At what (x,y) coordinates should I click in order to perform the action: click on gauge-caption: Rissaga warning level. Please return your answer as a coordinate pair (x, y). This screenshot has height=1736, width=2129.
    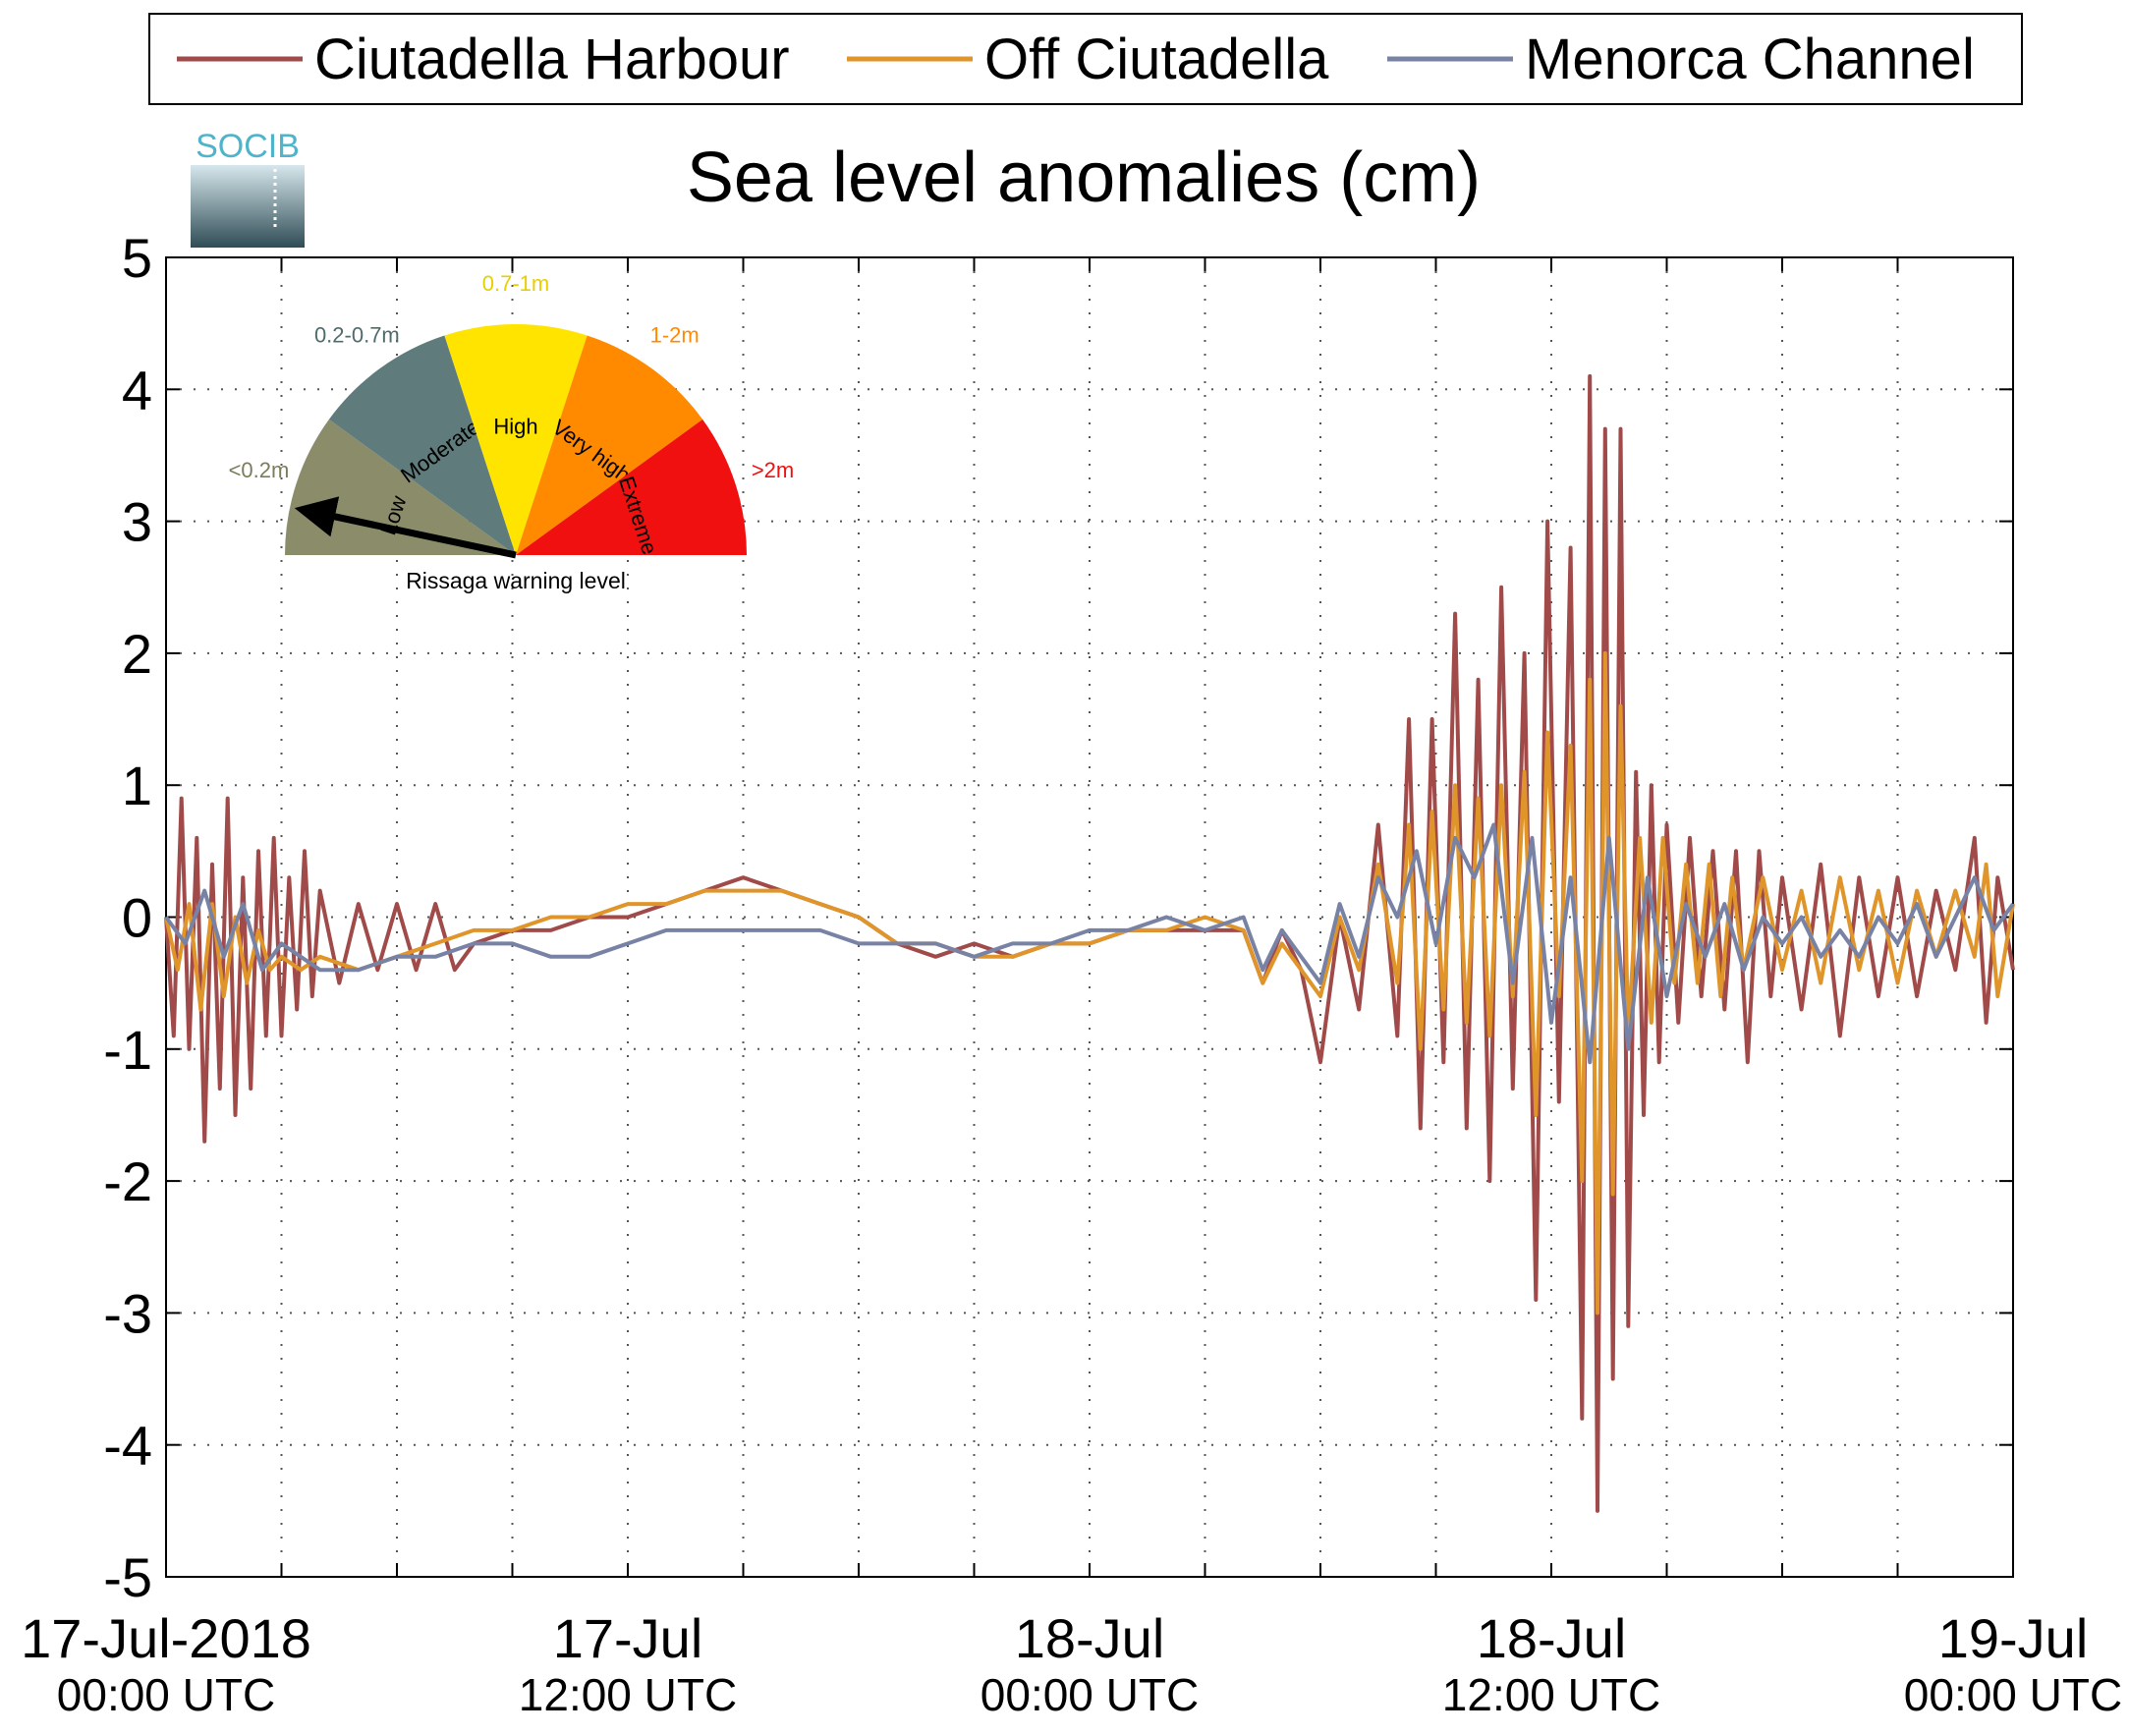
    Looking at the image, I should click on (516, 580).